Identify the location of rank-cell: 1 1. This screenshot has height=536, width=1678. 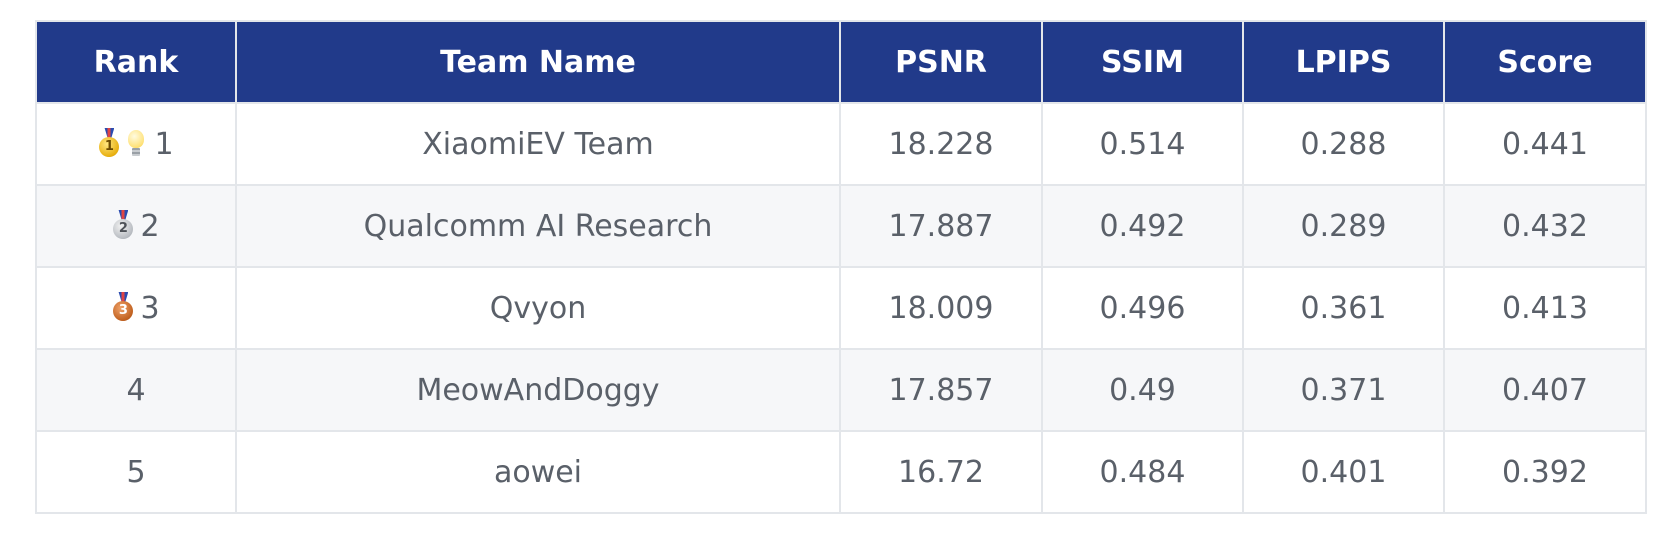
(136, 144).